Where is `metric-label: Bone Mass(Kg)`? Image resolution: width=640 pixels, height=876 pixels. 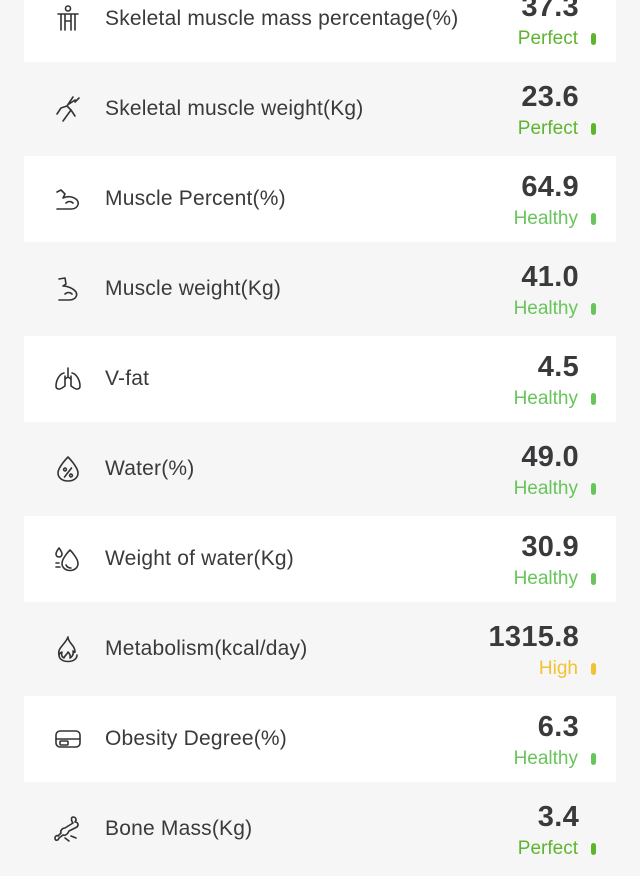
metric-label: Bone Mass(Kg) is located at coordinates (179, 828).